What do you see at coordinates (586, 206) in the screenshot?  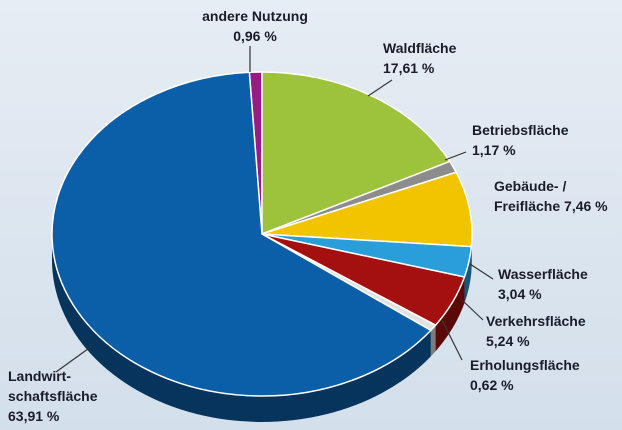 I see `value-label: 7,46 %` at bounding box center [586, 206].